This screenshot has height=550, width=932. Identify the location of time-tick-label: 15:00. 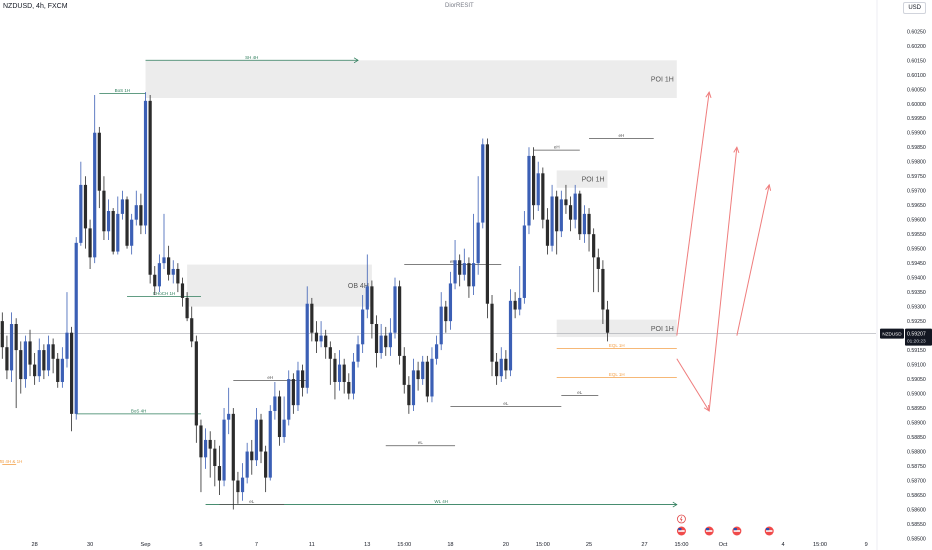
(543, 545).